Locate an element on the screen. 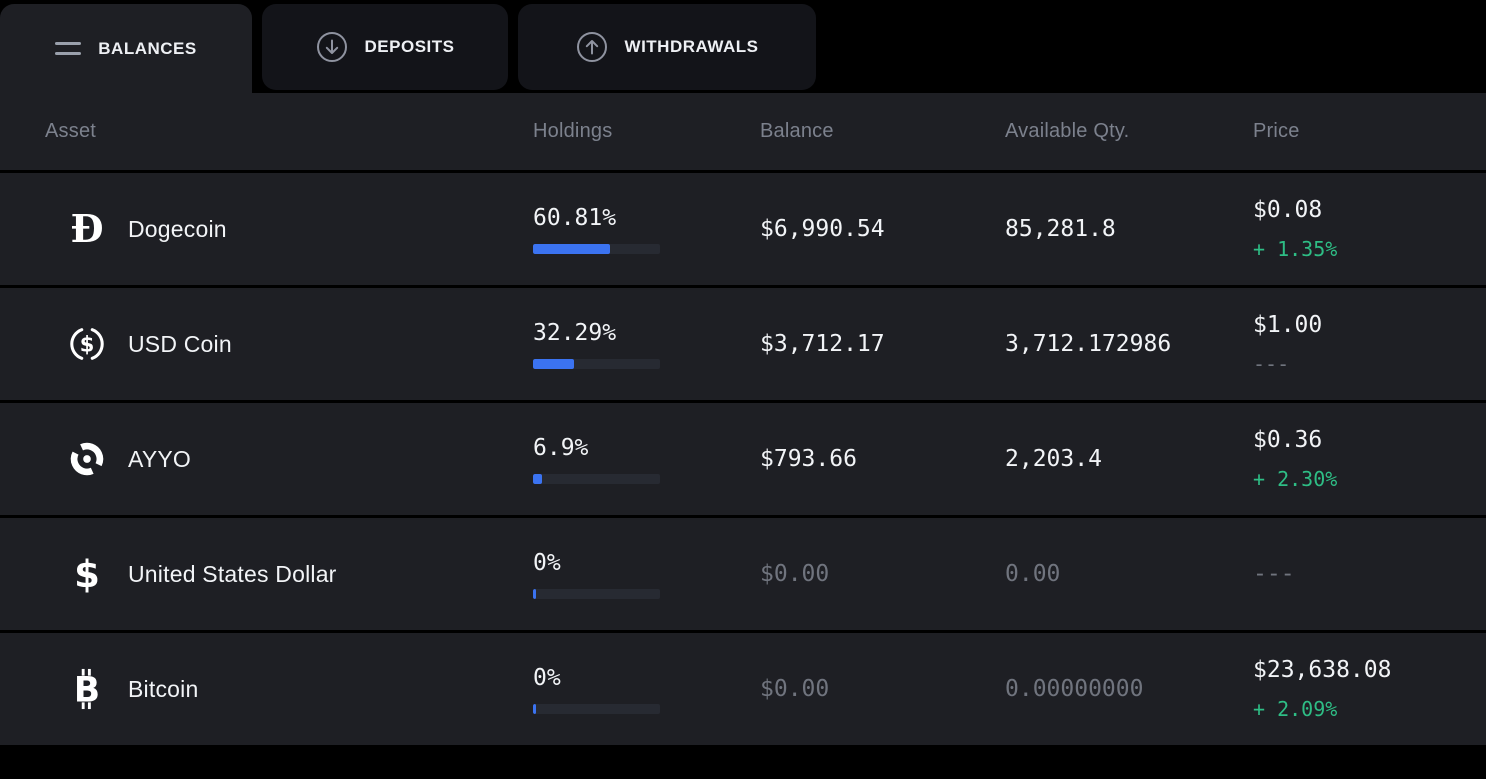  tab-balances: BALANCES is located at coordinates (126, 48).